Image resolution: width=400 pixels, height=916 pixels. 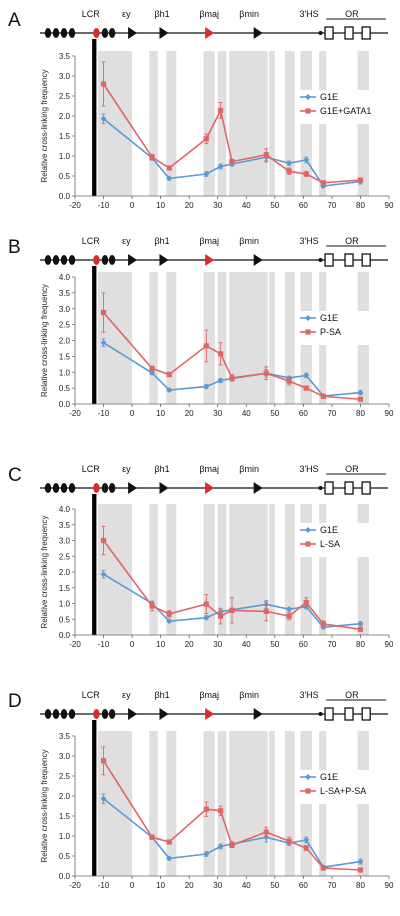 I want to click on x-tick-label: 70, so click(x=331, y=413).